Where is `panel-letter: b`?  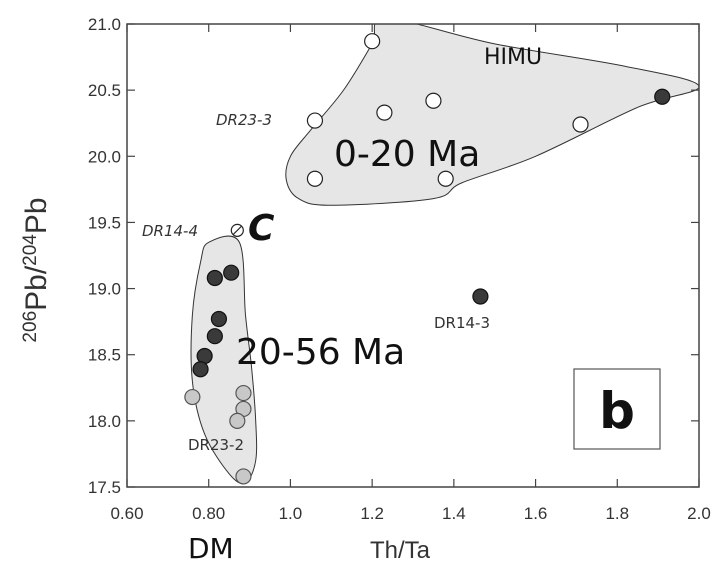 panel-letter: b is located at coordinates (617, 411).